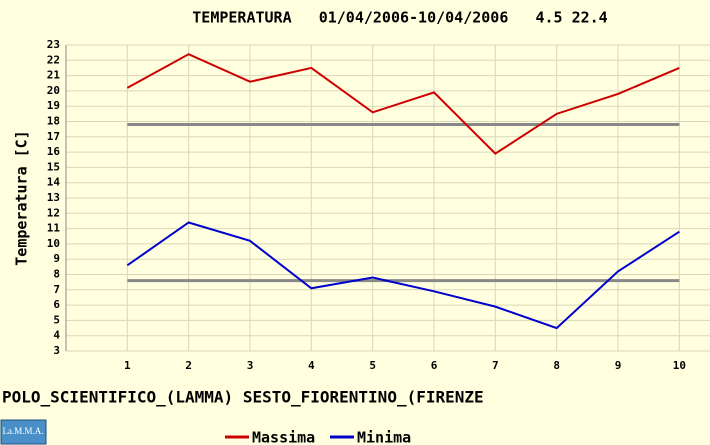 The height and width of the screenshot is (445, 710). What do you see at coordinates (53, 166) in the screenshot?
I see `y-tick-label: 15` at bounding box center [53, 166].